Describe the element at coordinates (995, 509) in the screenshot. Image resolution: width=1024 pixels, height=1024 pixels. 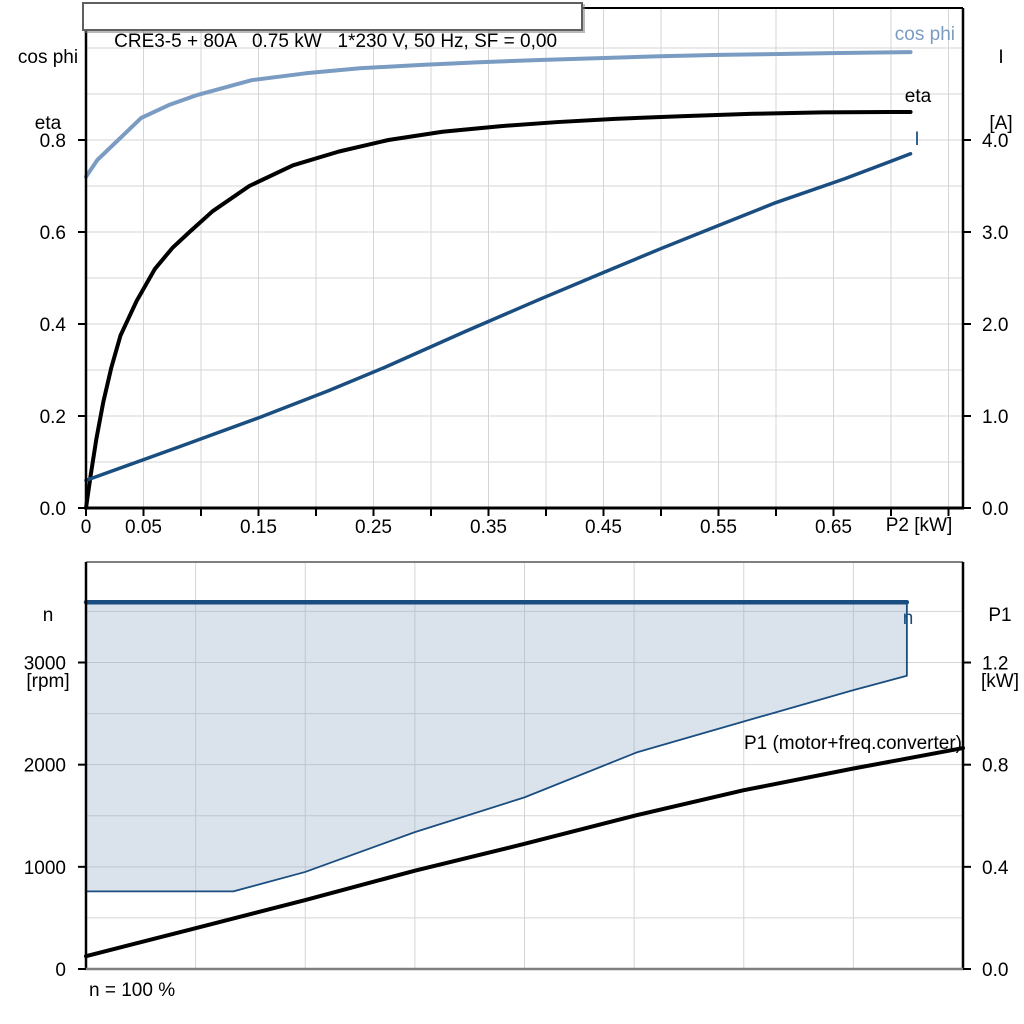
I see `top-right-tick-label: 0.0` at that location.